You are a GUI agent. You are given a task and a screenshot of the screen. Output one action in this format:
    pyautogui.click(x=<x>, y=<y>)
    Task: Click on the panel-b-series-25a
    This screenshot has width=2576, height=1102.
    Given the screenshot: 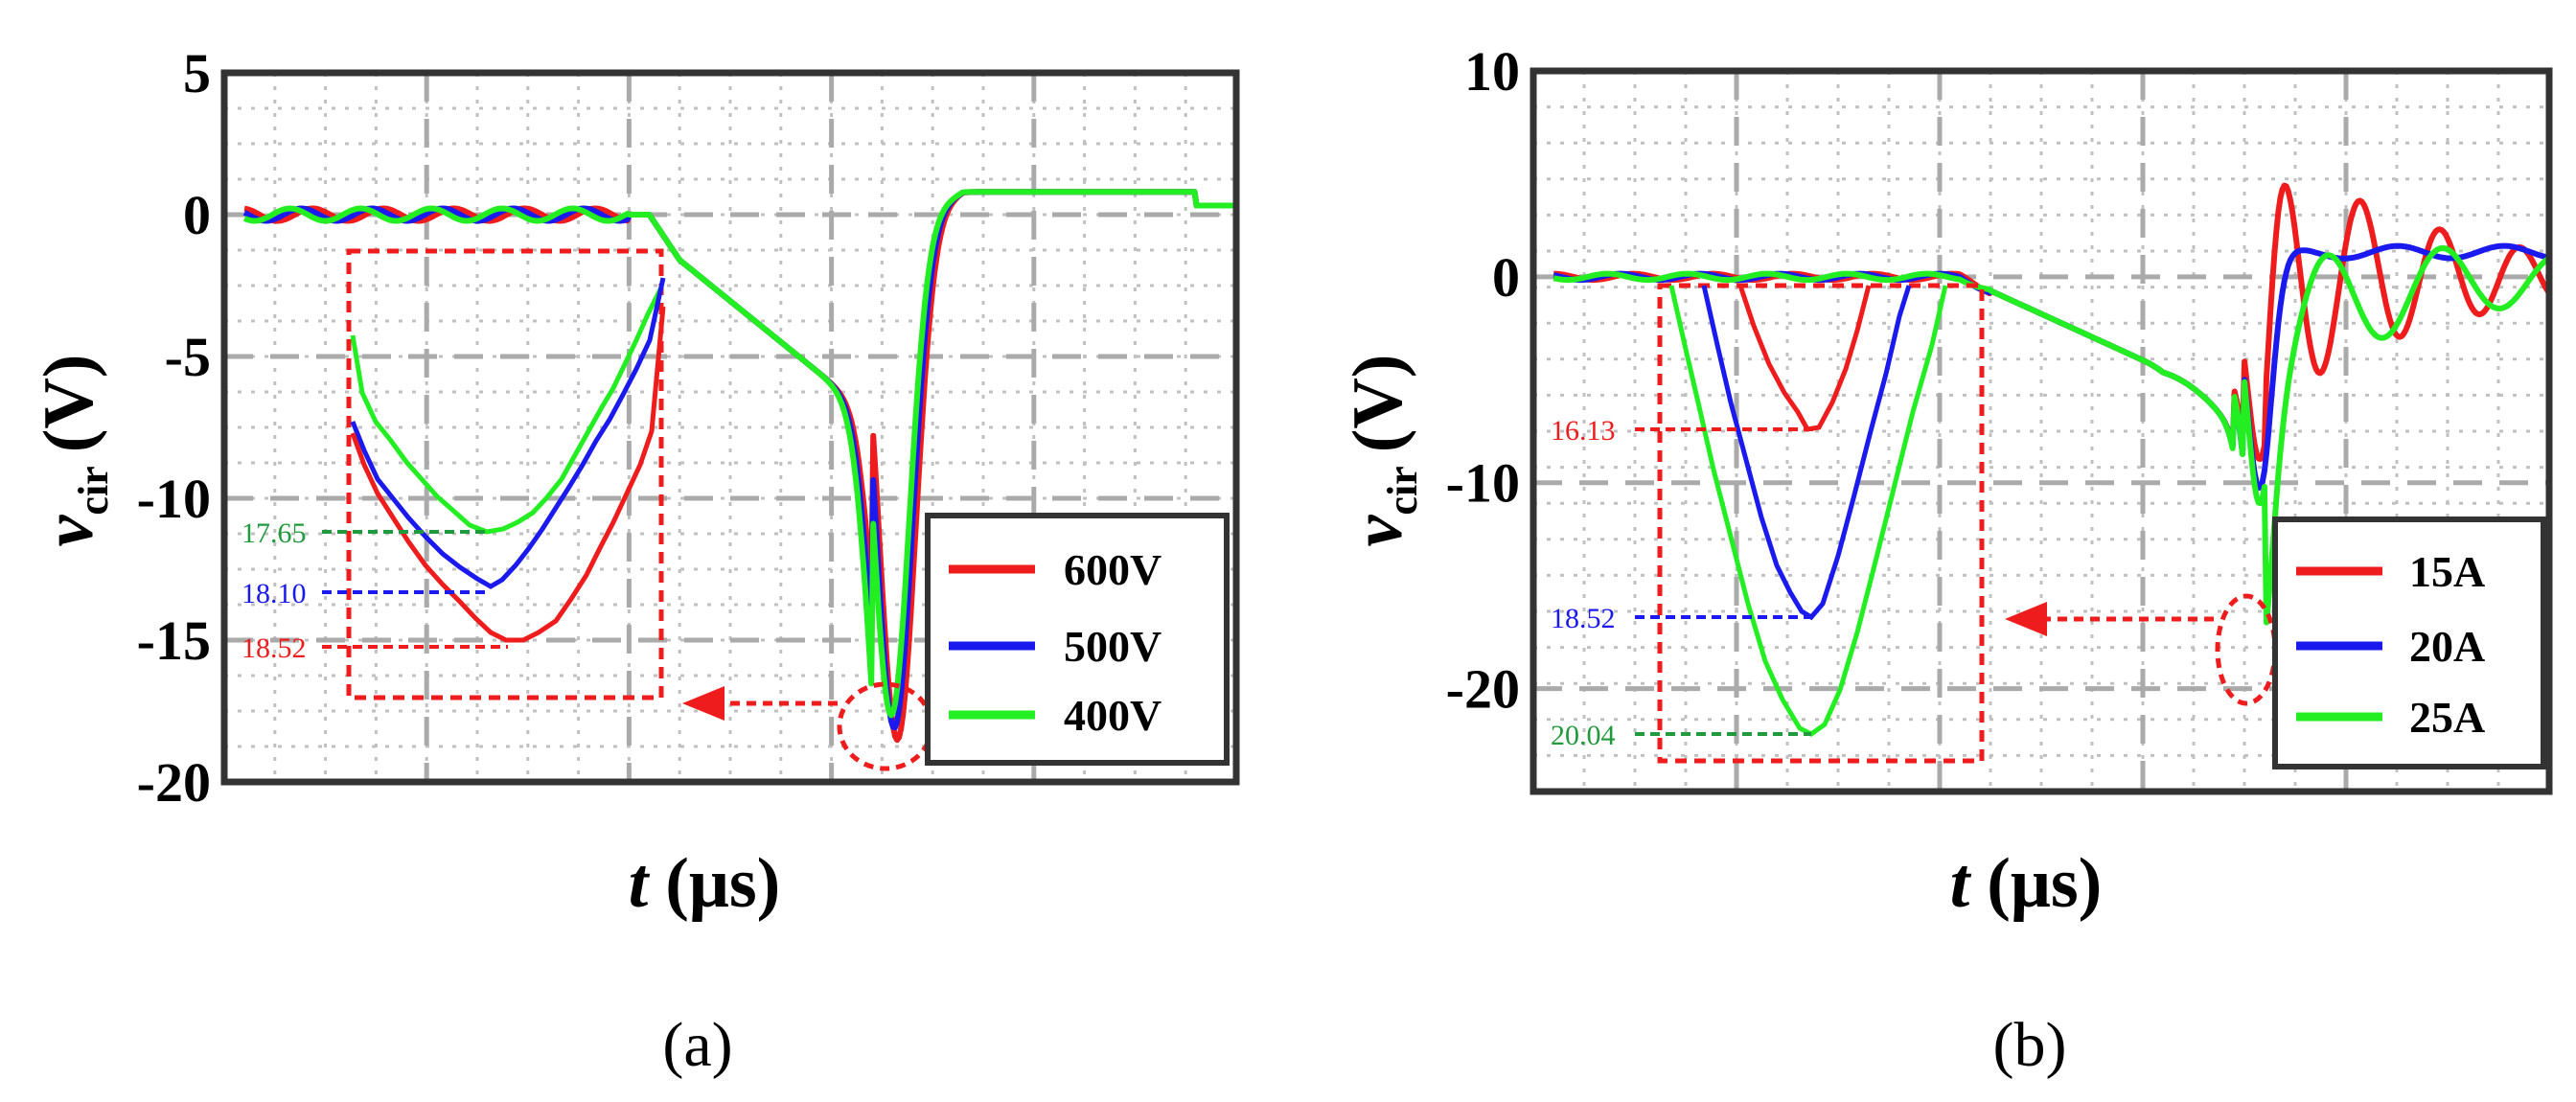 What is the action you would take?
    pyautogui.click(x=2051, y=435)
    